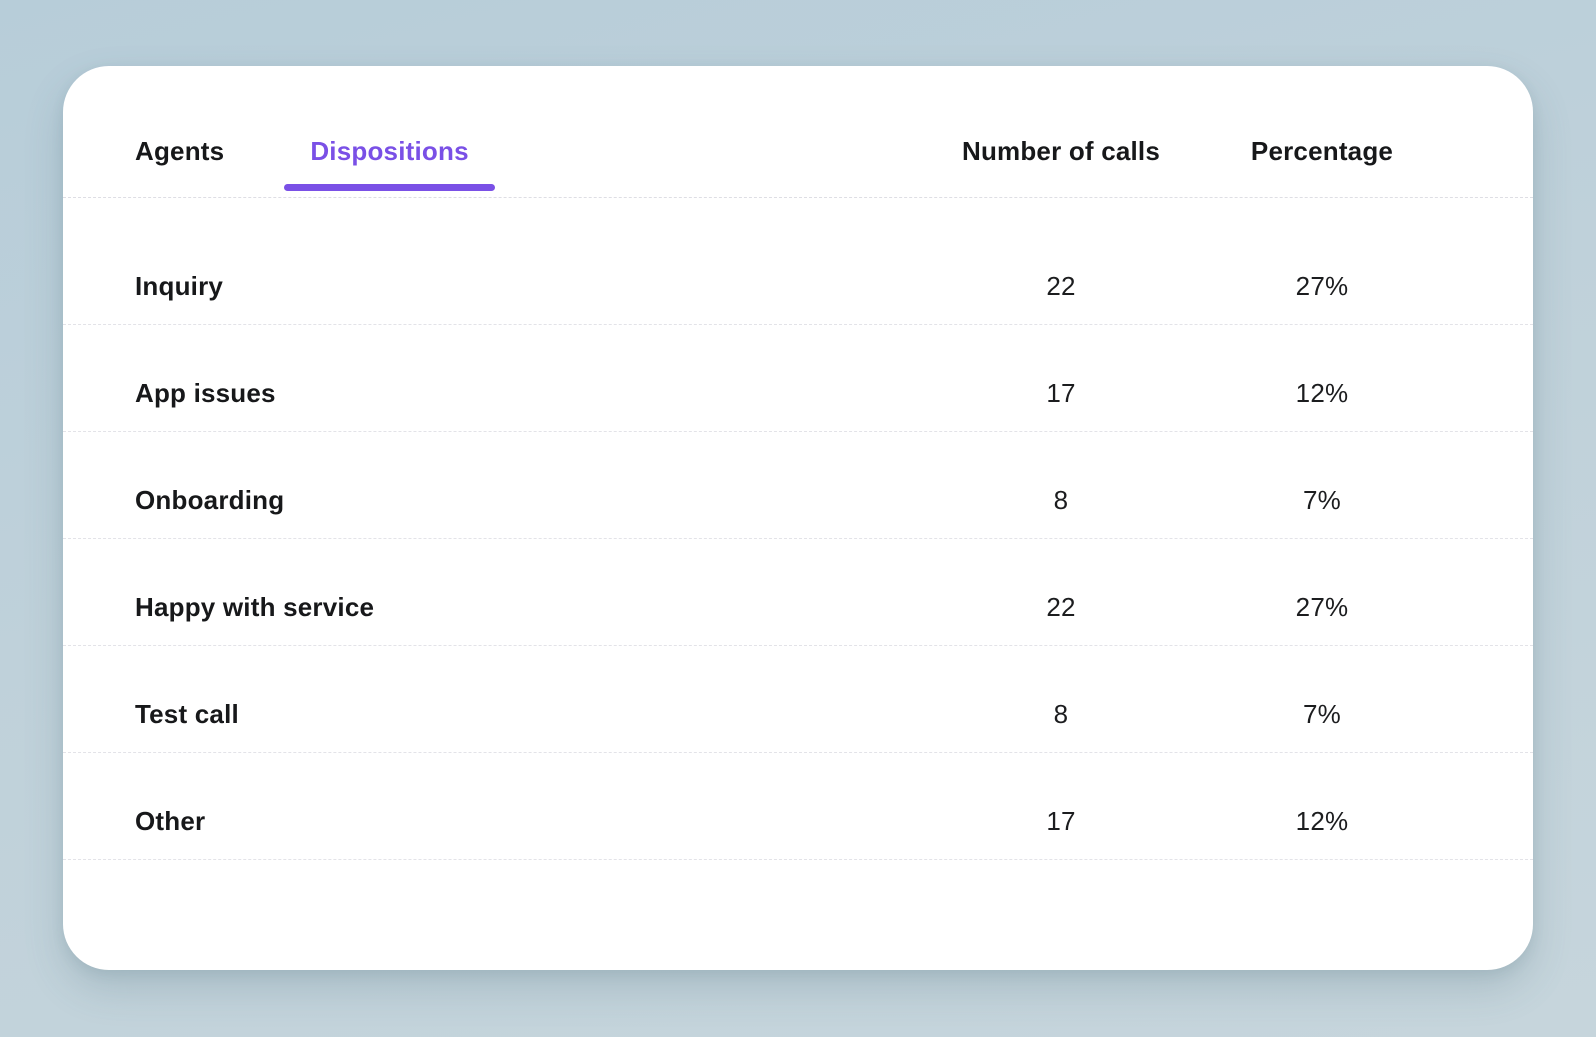 This screenshot has height=1037, width=1596. What do you see at coordinates (187, 714) in the screenshot?
I see `row-label: Test call` at bounding box center [187, 714].